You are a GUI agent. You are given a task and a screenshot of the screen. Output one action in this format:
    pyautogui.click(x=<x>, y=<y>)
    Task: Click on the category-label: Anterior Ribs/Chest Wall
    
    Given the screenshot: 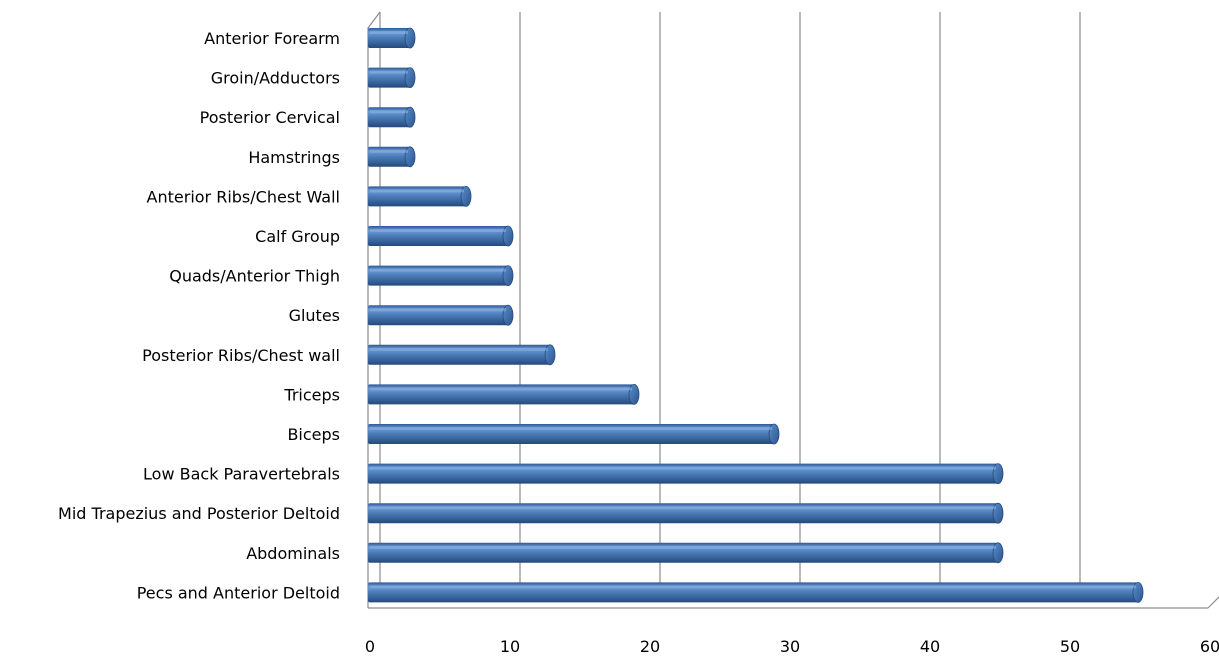 What is the action you would take?
    pyautogui.click(x=243, y=196)
    